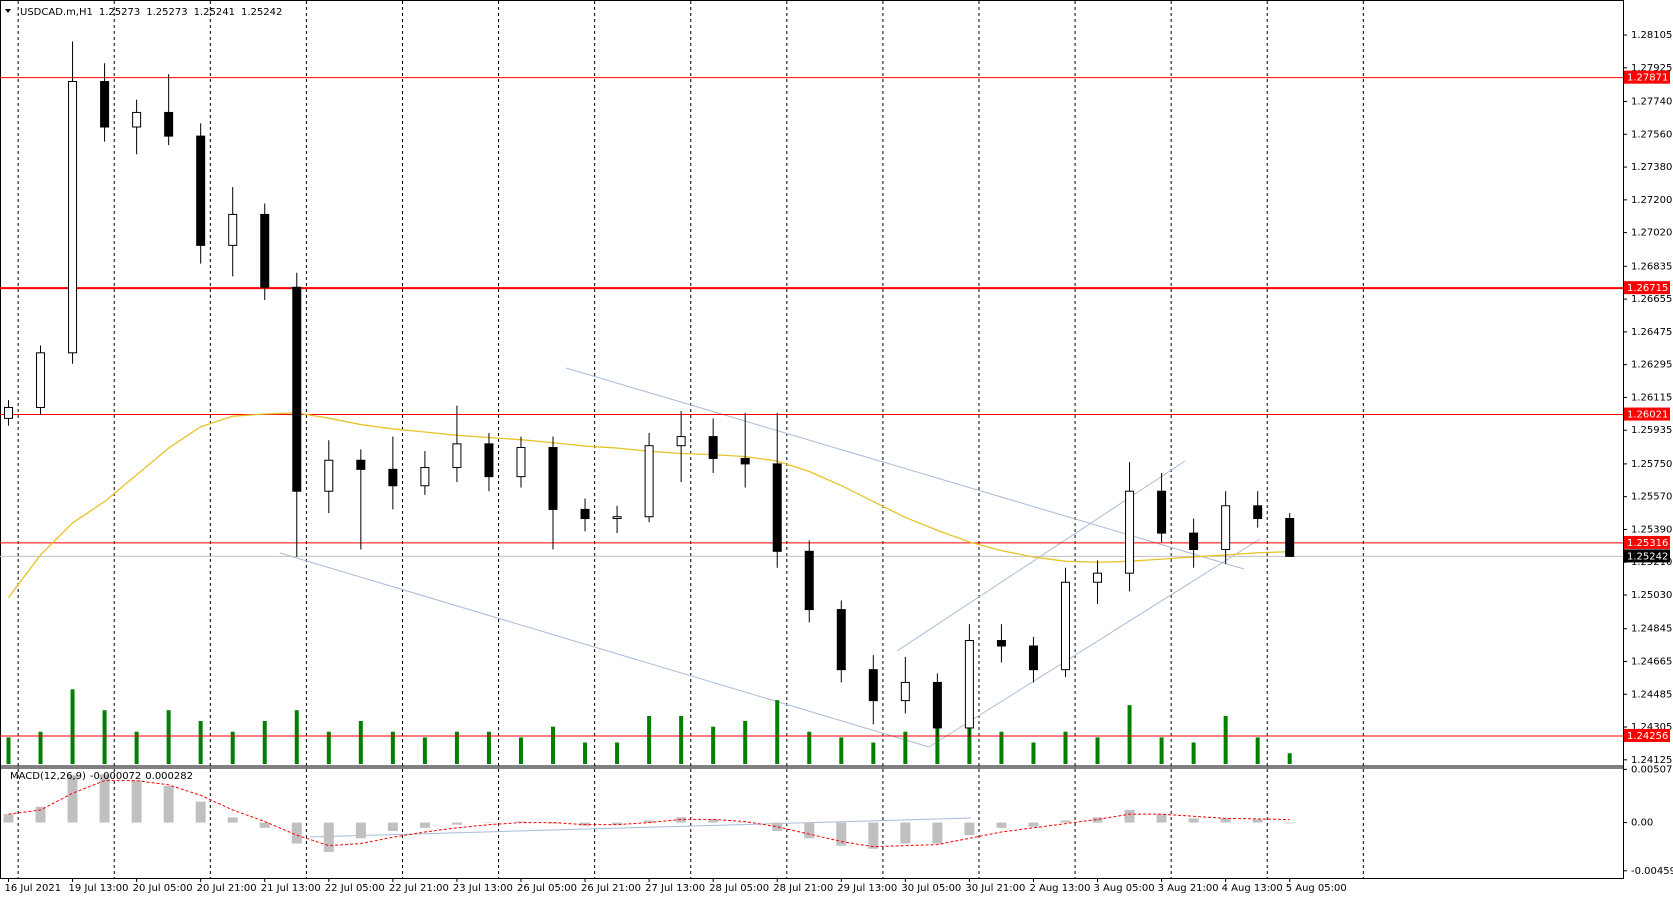 The image size is (1673, 897). What do you see at coordinates (1651, 68) in the screenshot?
I see `y-tick-label: 1.27925` at bounding box center [1651, 68].